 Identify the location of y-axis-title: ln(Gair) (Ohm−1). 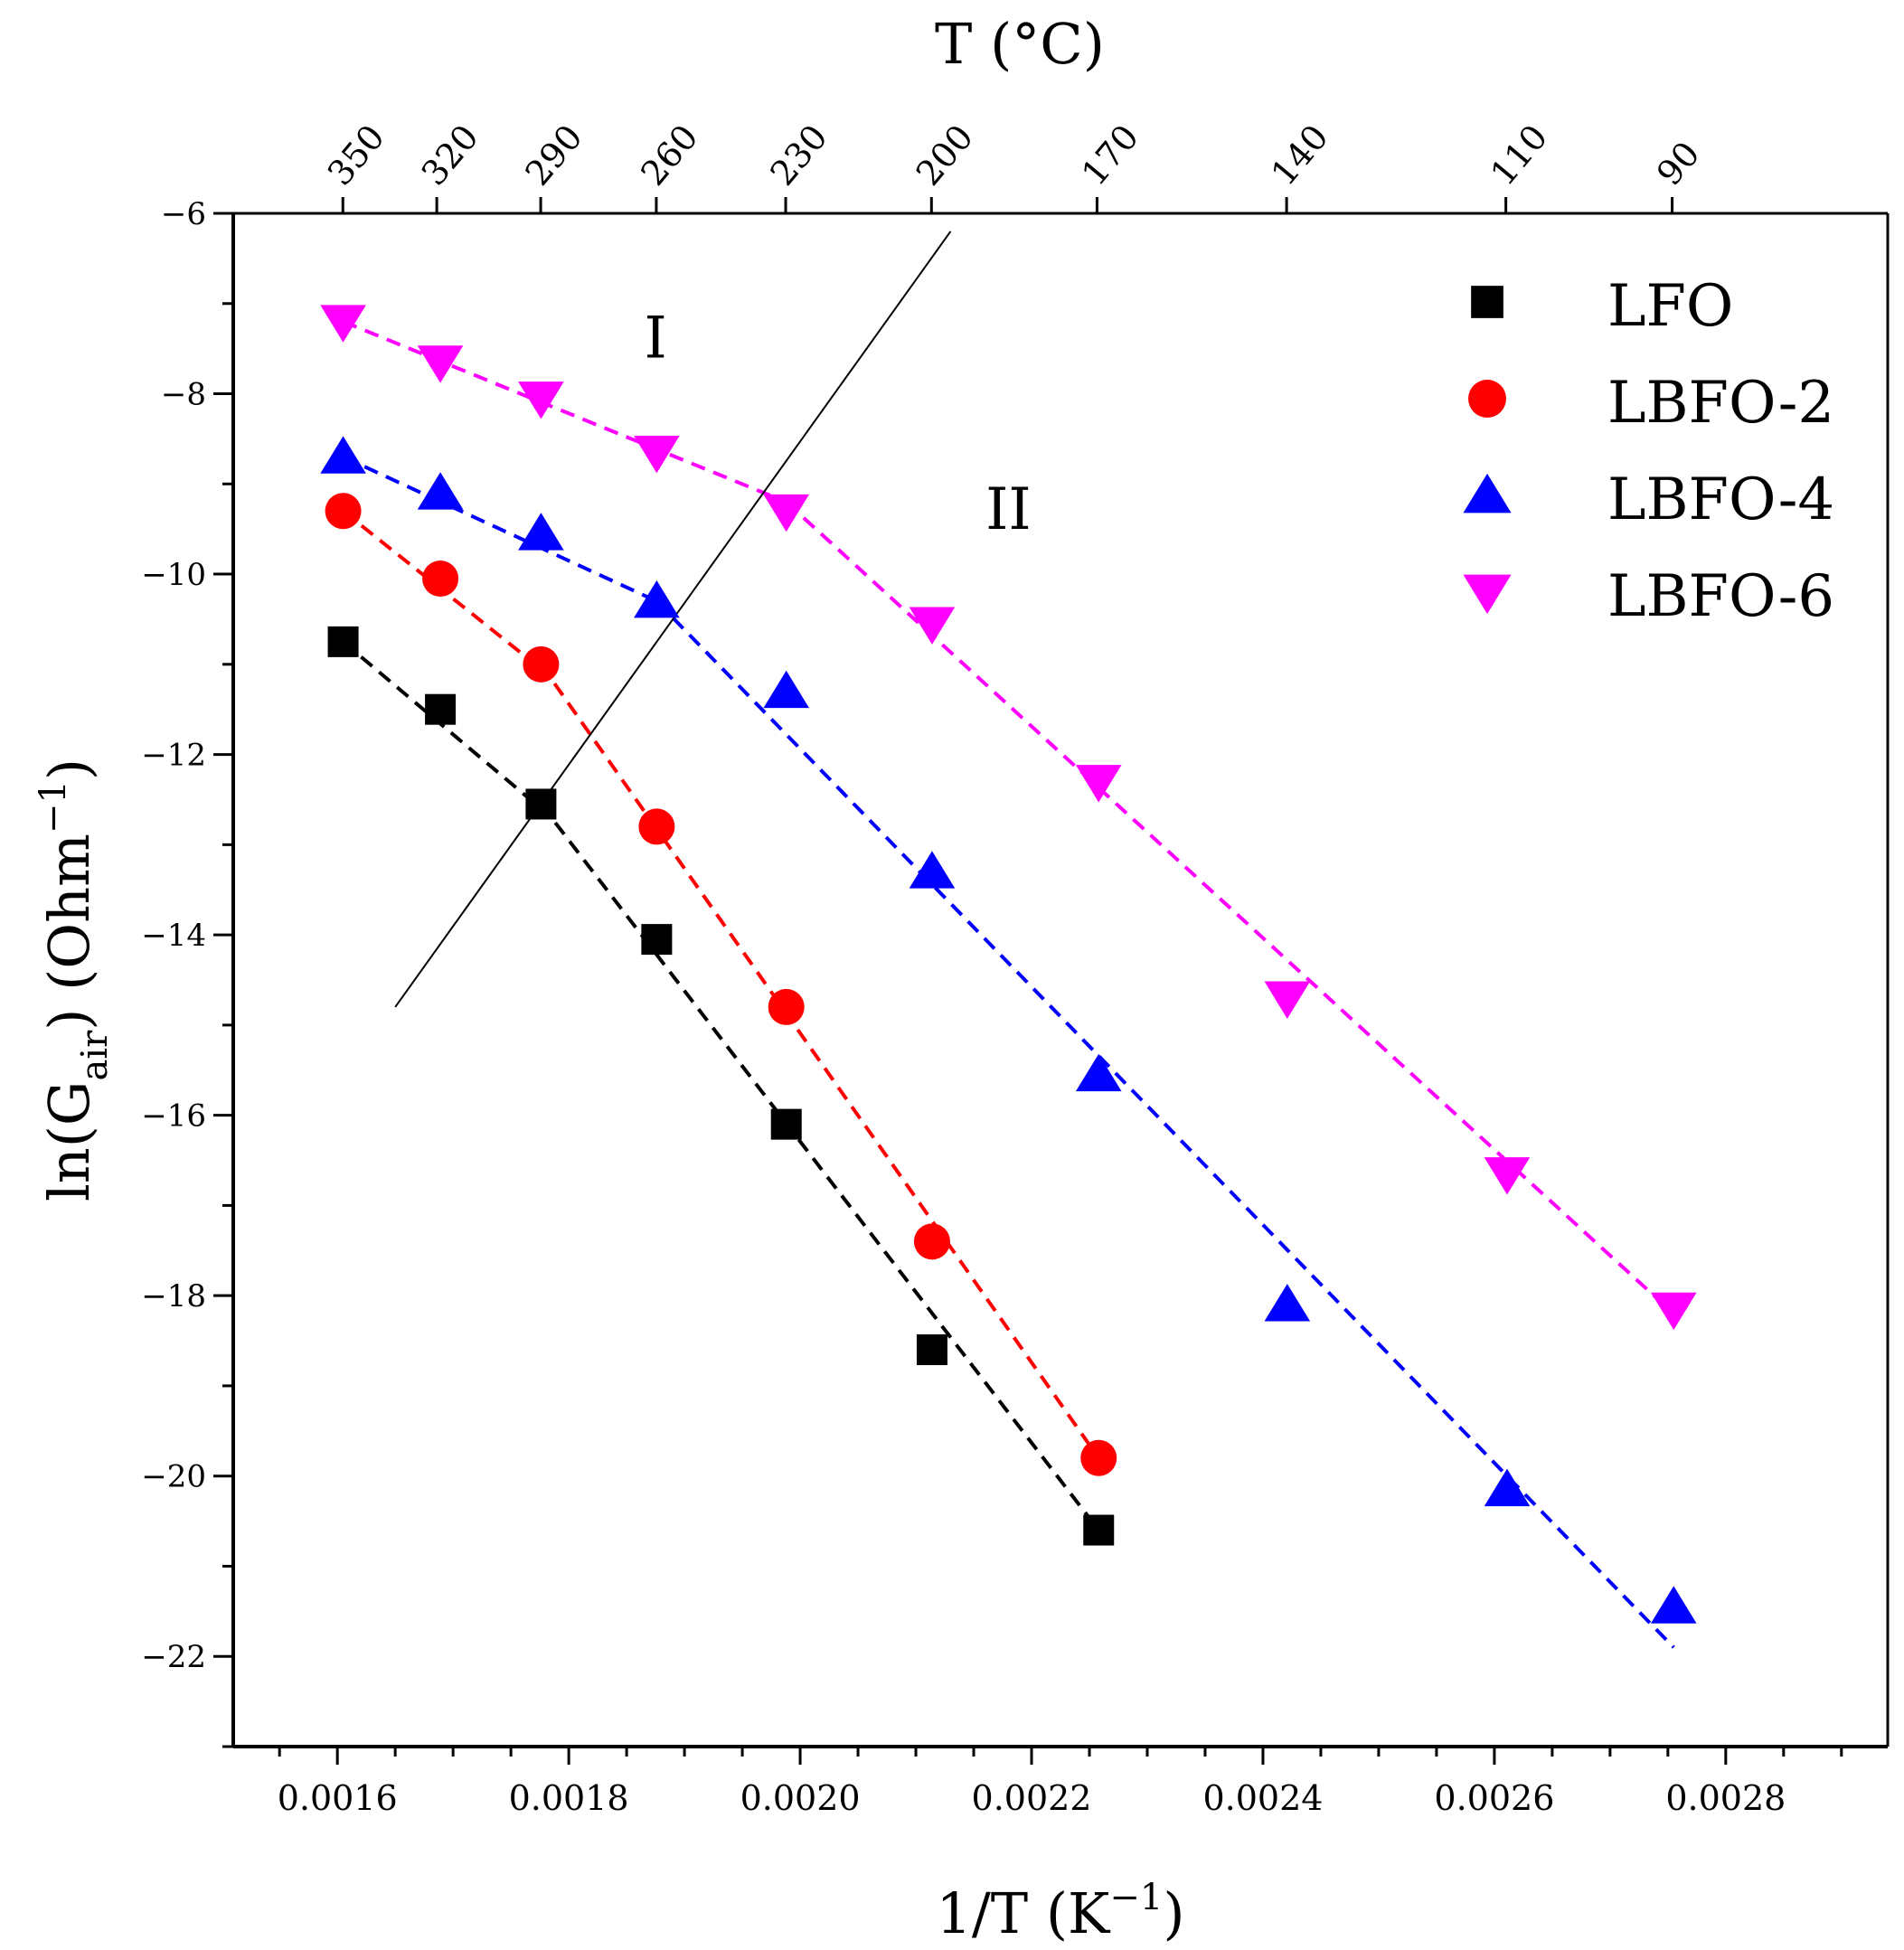
(74, 979).